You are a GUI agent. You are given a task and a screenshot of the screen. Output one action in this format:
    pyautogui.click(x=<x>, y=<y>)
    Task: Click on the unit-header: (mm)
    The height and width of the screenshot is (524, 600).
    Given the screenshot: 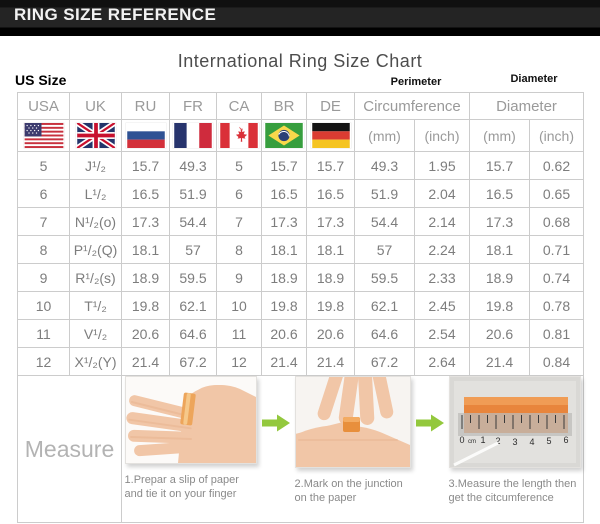 What is the action you would take?
    pyautogui.click(x=499, y=135)
    